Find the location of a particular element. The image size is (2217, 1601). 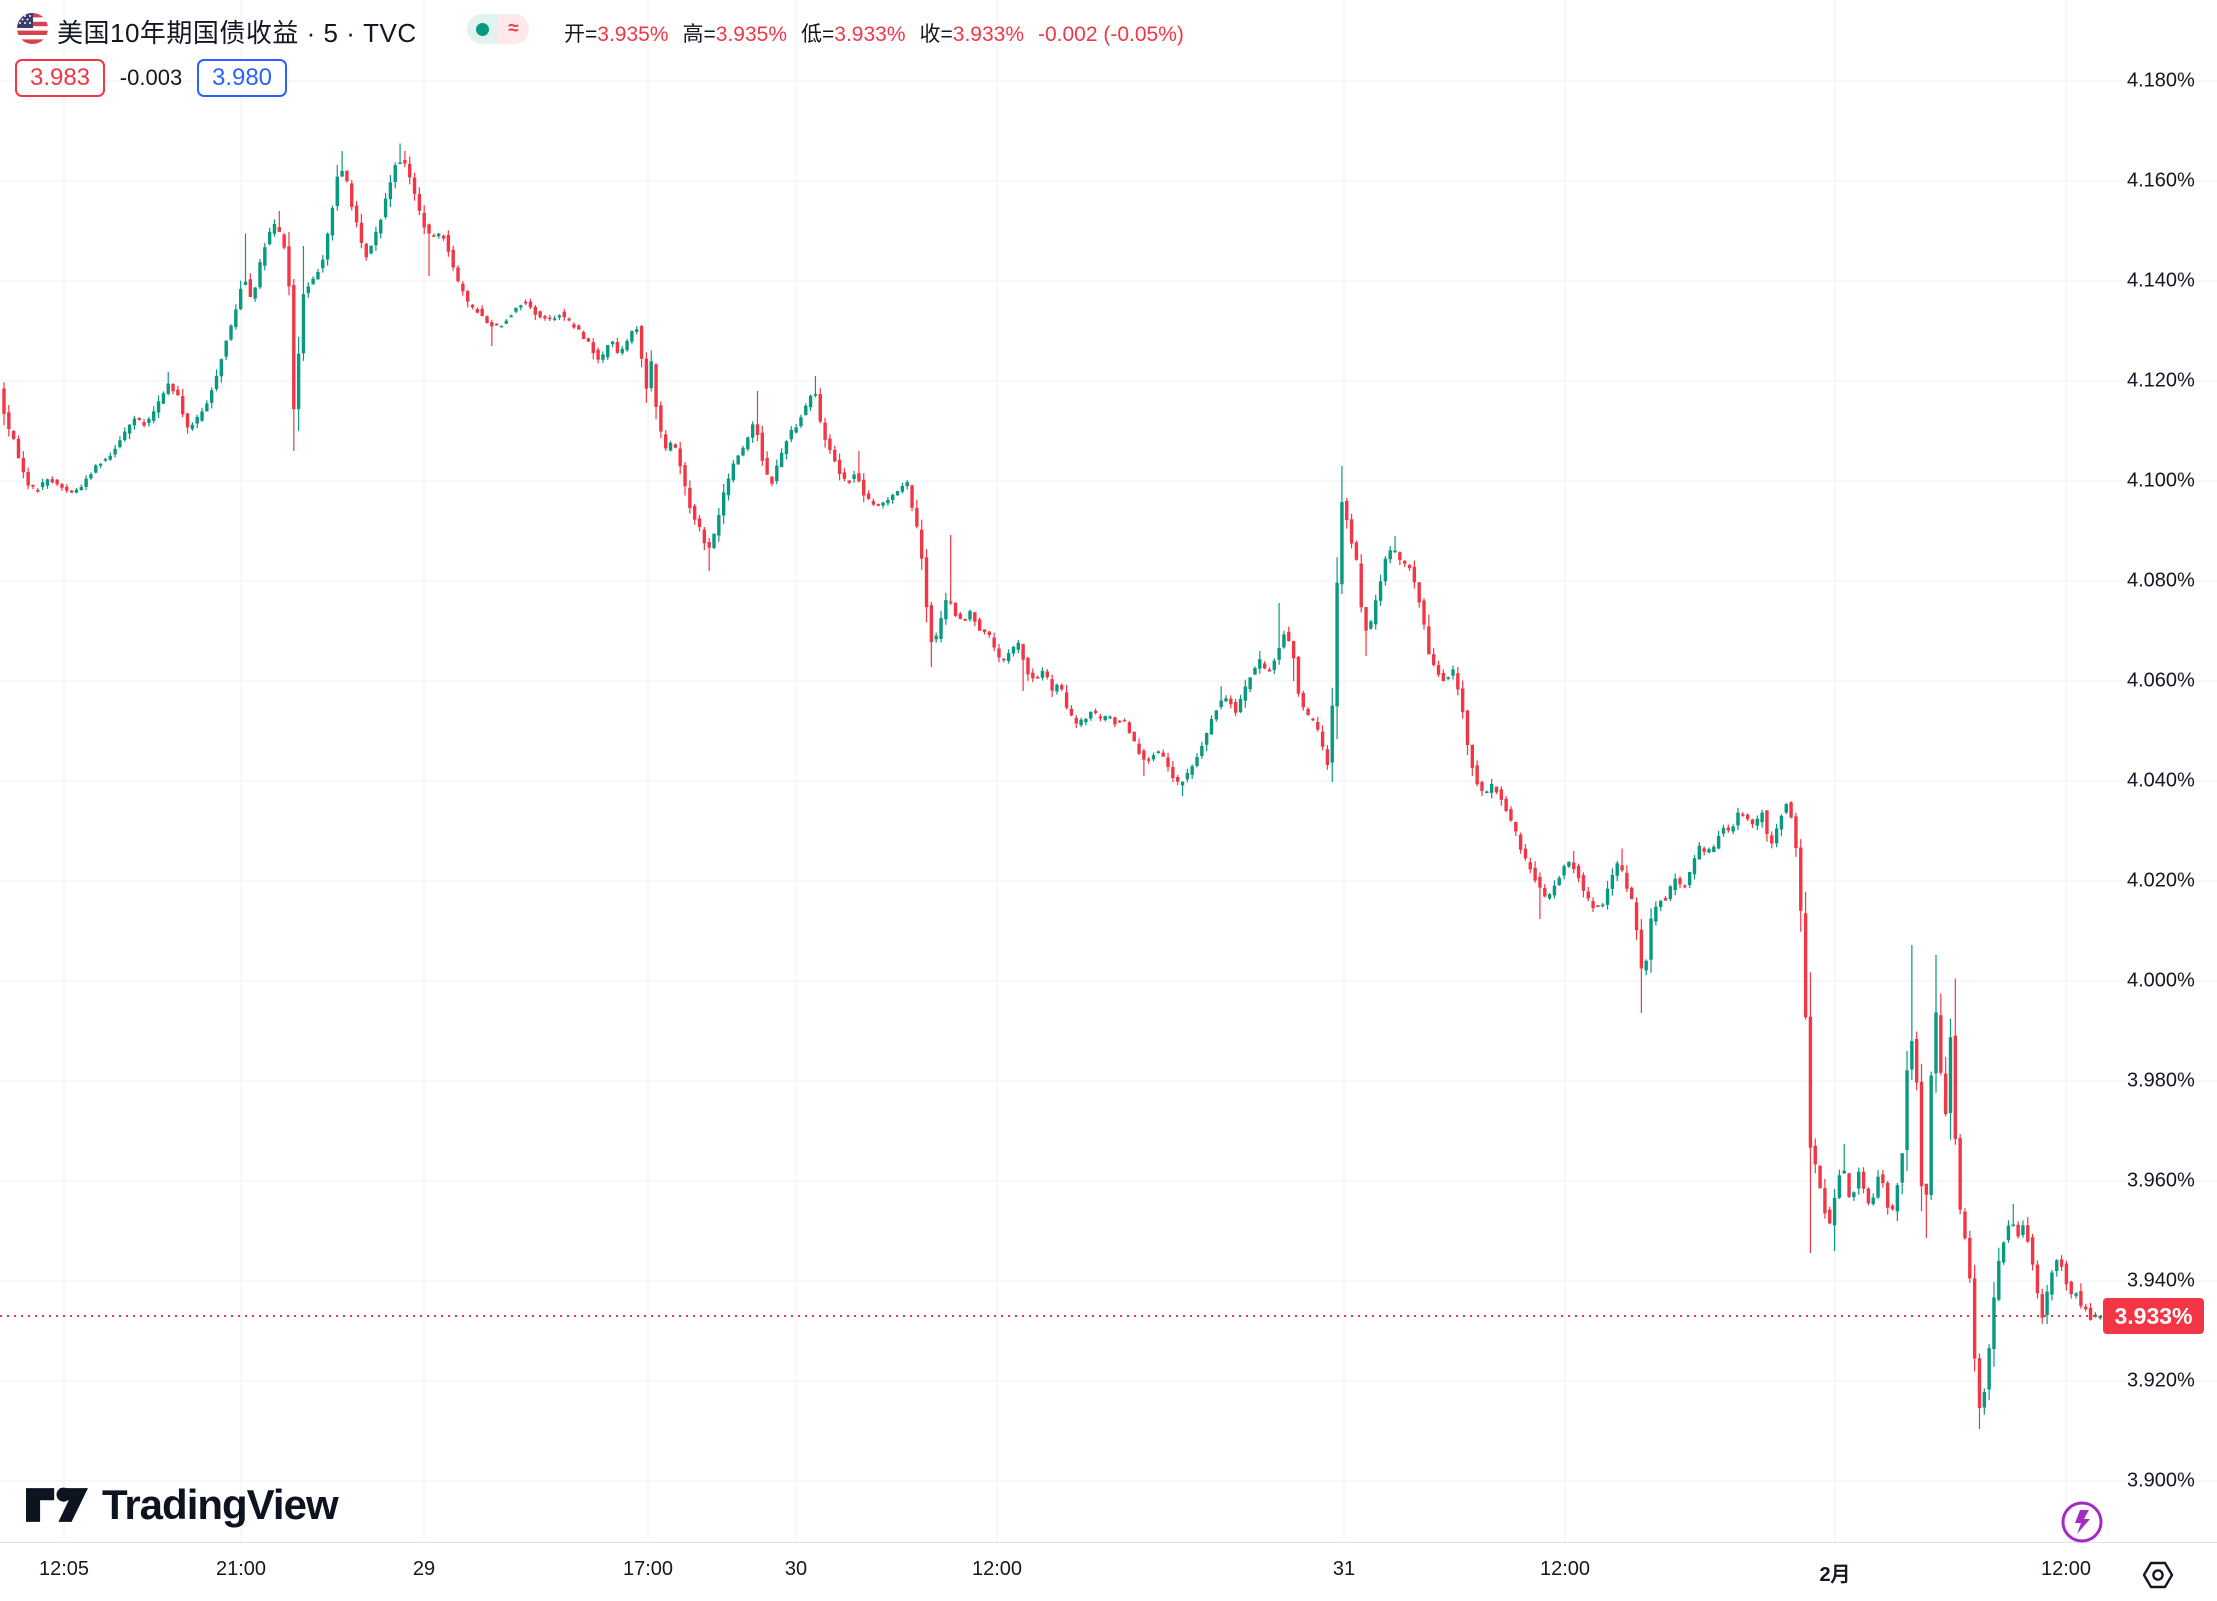

instant-trading-button is located at coordinates (2082, 1522).